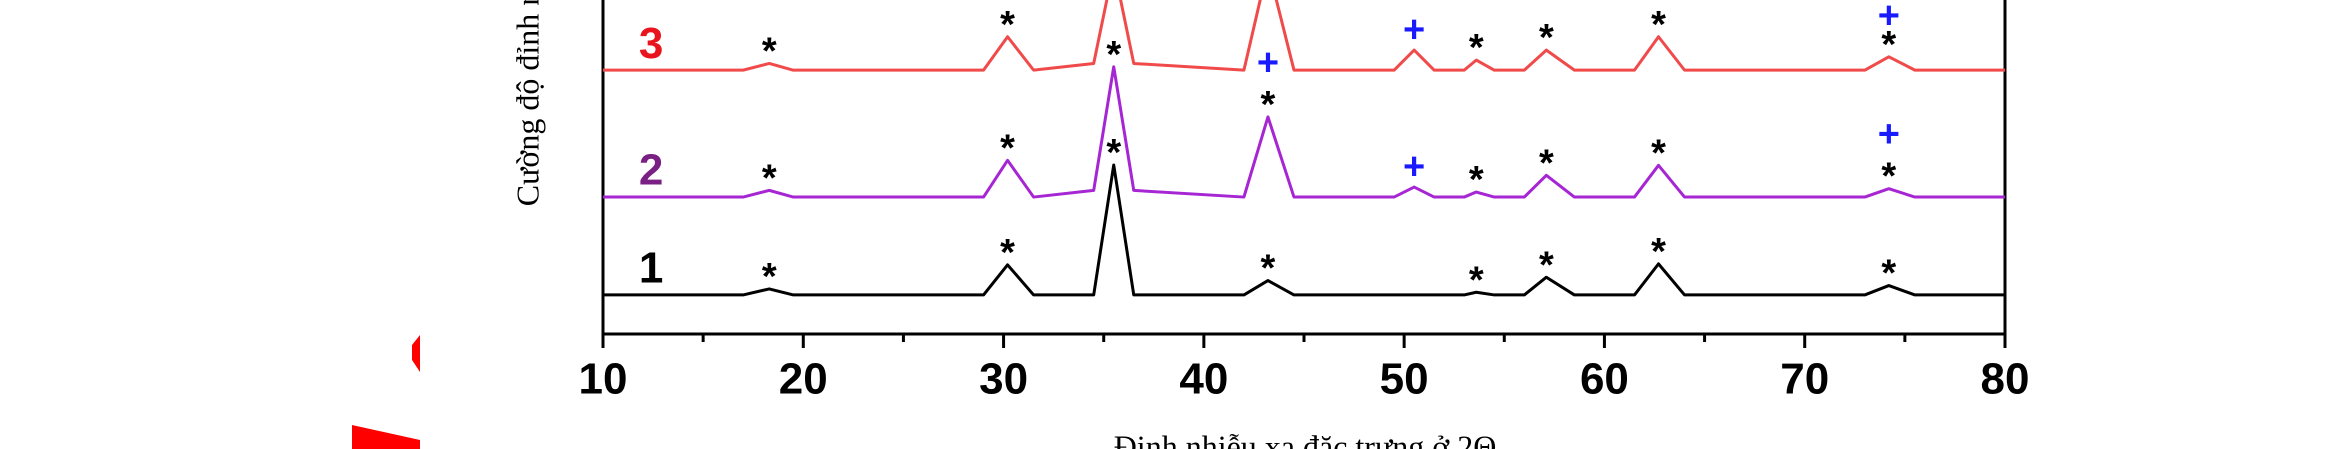 The image size is (2334, 449). Describe the element at coordinates (2005, 379) in the screenshot. I see `x-tick-label: 80` at that location.